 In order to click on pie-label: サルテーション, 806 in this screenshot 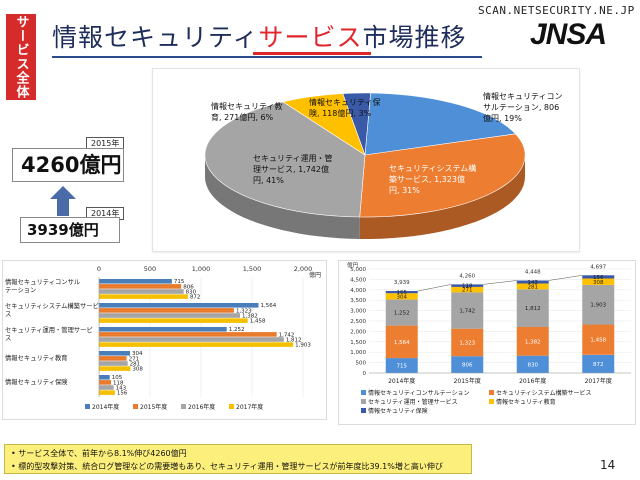, I will do `click(521, 107)`.